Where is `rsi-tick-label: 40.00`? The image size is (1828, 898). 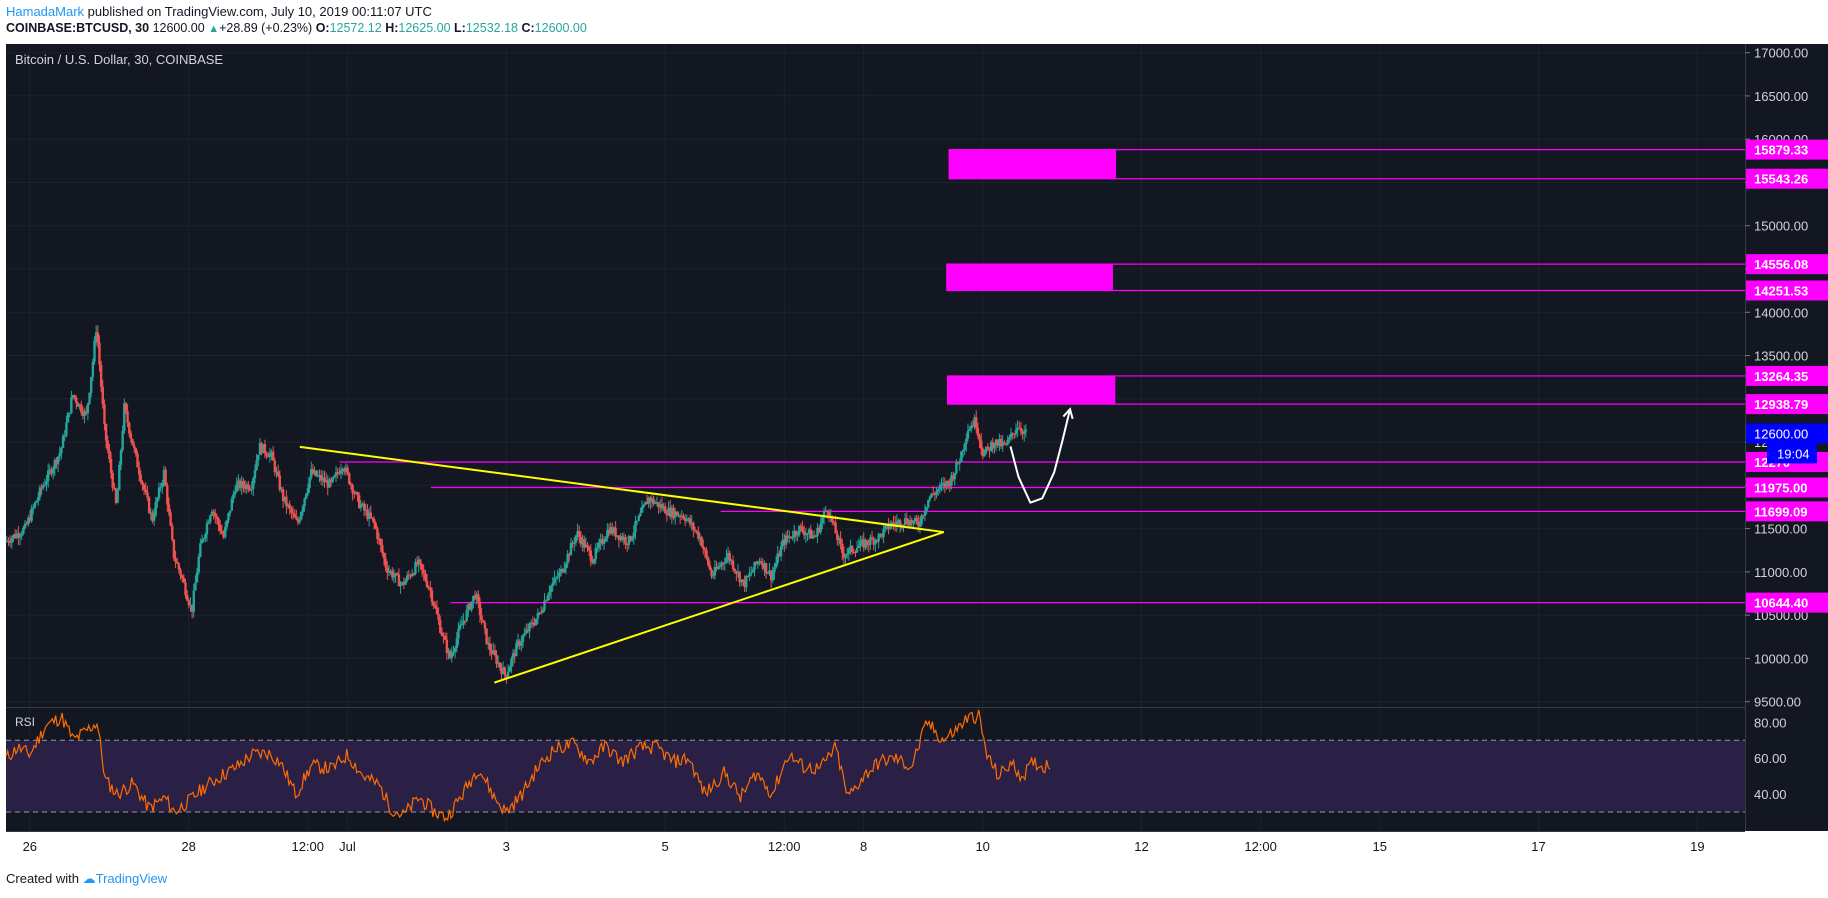 rsi-tick-label: 40.00 is located at coordinates (1770, 794).